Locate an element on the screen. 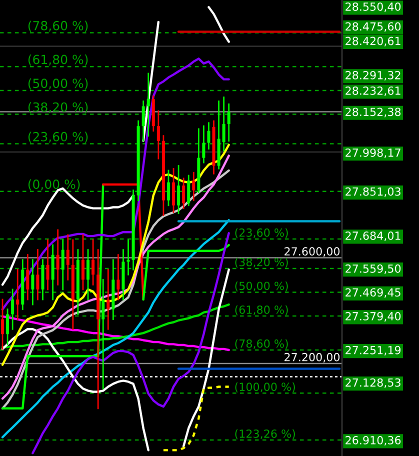 The width and height of the screenshot is (419, 456). y-tick-label: 27.469,45 is located at coordinates (373, 293).